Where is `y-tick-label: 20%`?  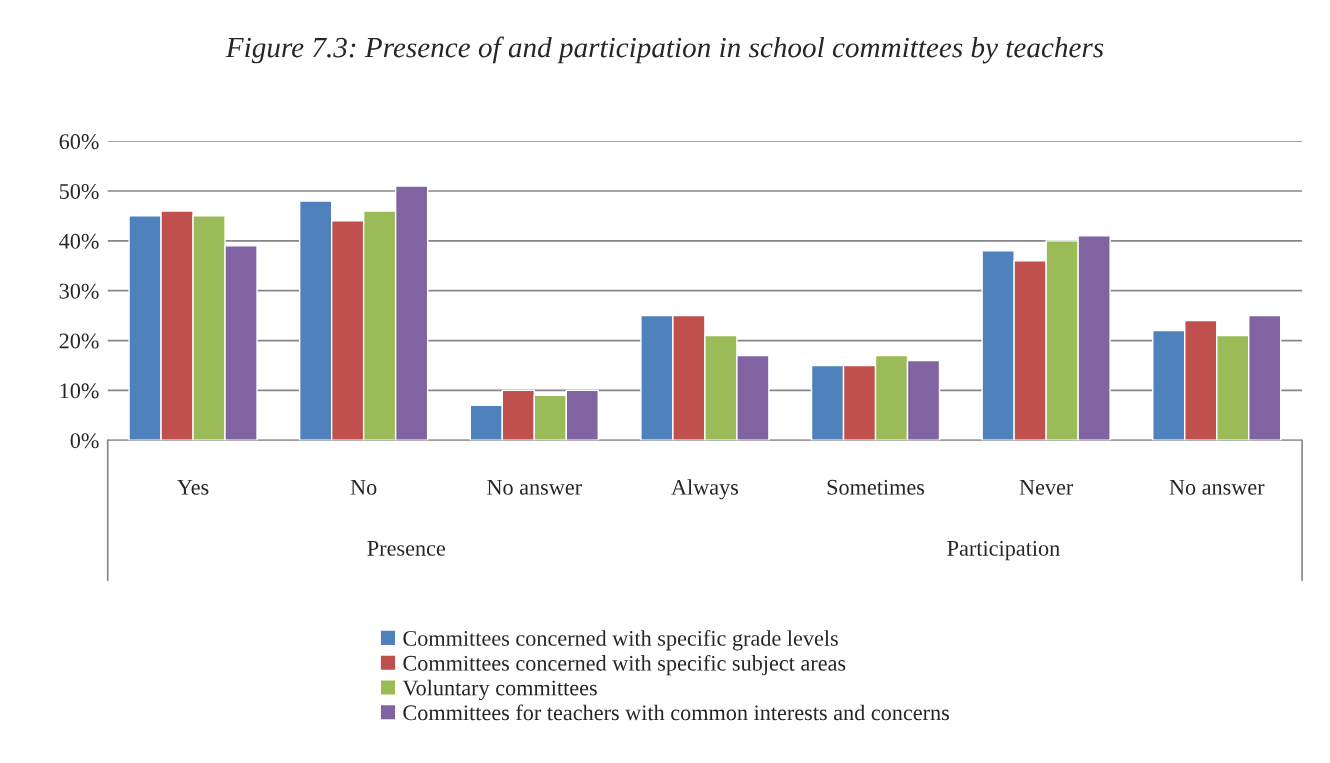 y-tick-label: 20% is located at coordinates (79, 341).